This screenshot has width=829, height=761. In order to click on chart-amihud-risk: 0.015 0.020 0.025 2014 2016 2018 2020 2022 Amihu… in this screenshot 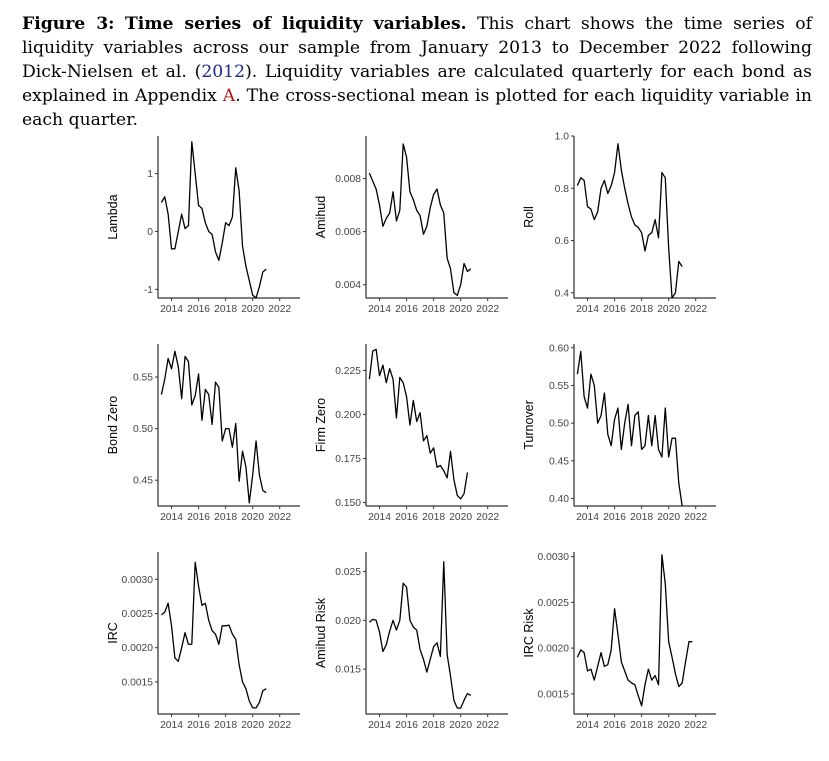, I will do `click(413, 646)`.